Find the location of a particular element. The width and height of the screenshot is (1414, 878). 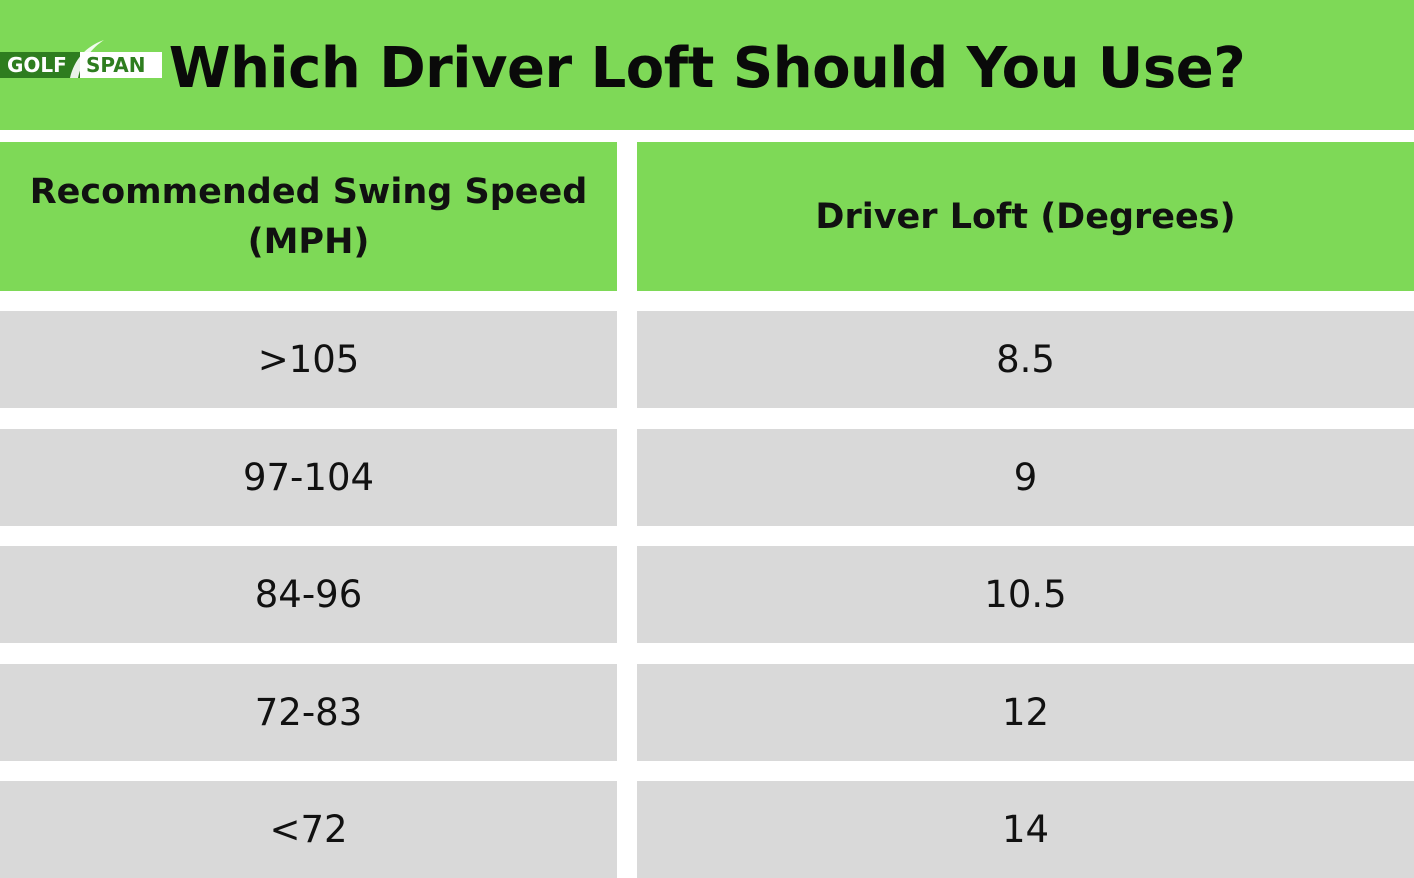

page-title: Which Driver Loft Should You Use? is located at coordinates (707, 68).